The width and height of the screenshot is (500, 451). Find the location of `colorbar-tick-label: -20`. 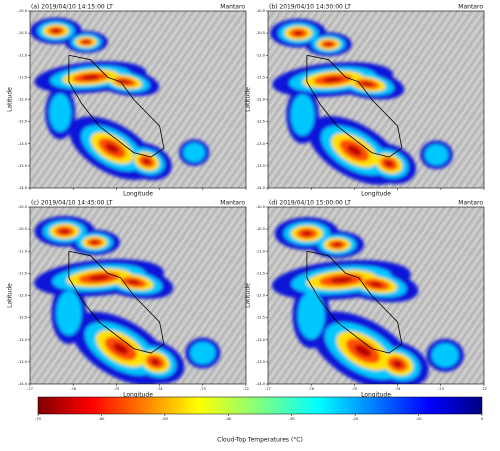

colorbar-tick-label: -20 is located at coordinates (355, 419).